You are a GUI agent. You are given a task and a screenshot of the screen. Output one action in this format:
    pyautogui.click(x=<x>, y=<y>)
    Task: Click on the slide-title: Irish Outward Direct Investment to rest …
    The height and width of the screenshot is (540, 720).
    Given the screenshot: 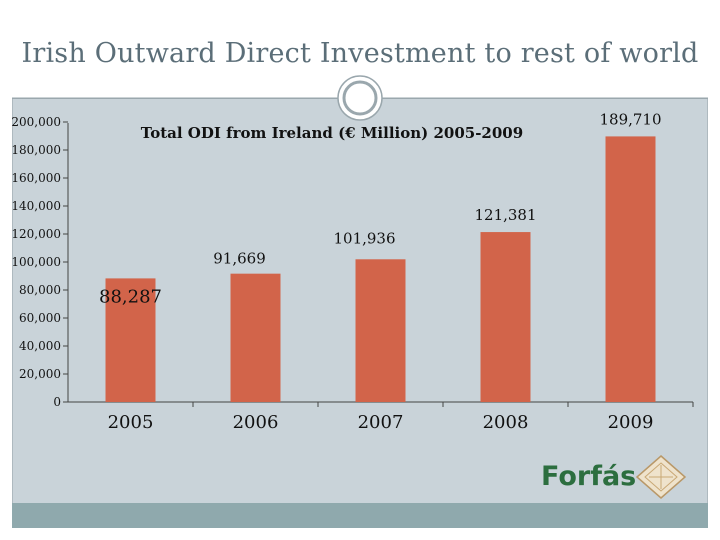 What is the action you would take?
    pyautogui.click(x=360, y=53)
    